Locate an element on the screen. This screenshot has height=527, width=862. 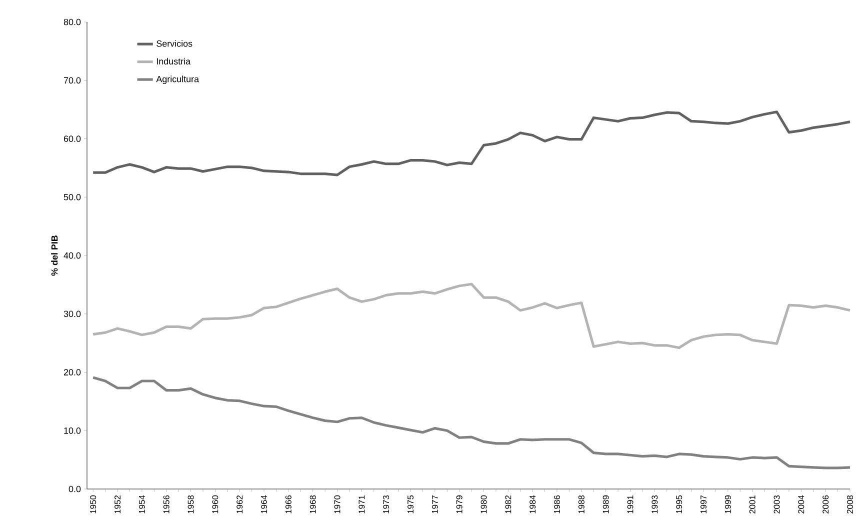
y-tick-label: 0.0 is located at coordinates (74, 489).